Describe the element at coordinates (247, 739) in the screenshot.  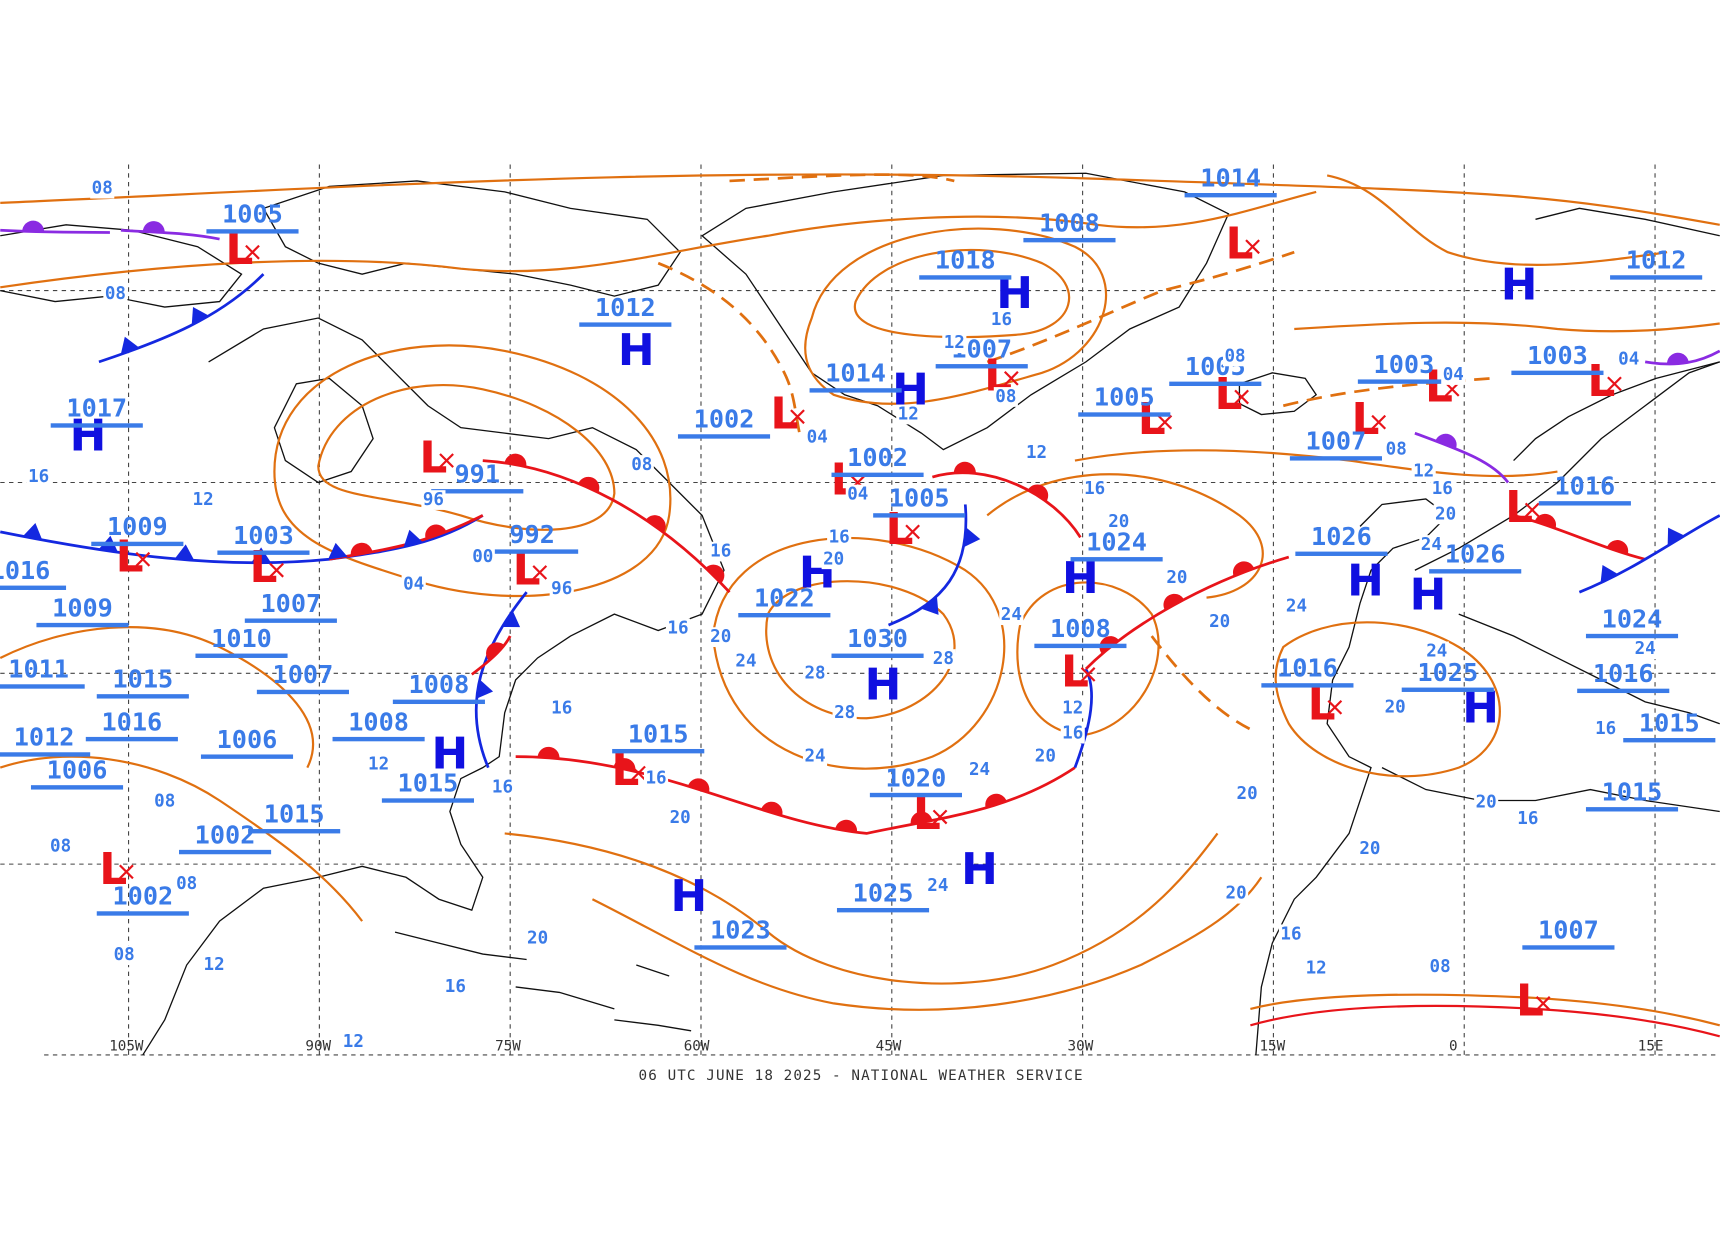
I see `pressure-label: 1006` at that location.